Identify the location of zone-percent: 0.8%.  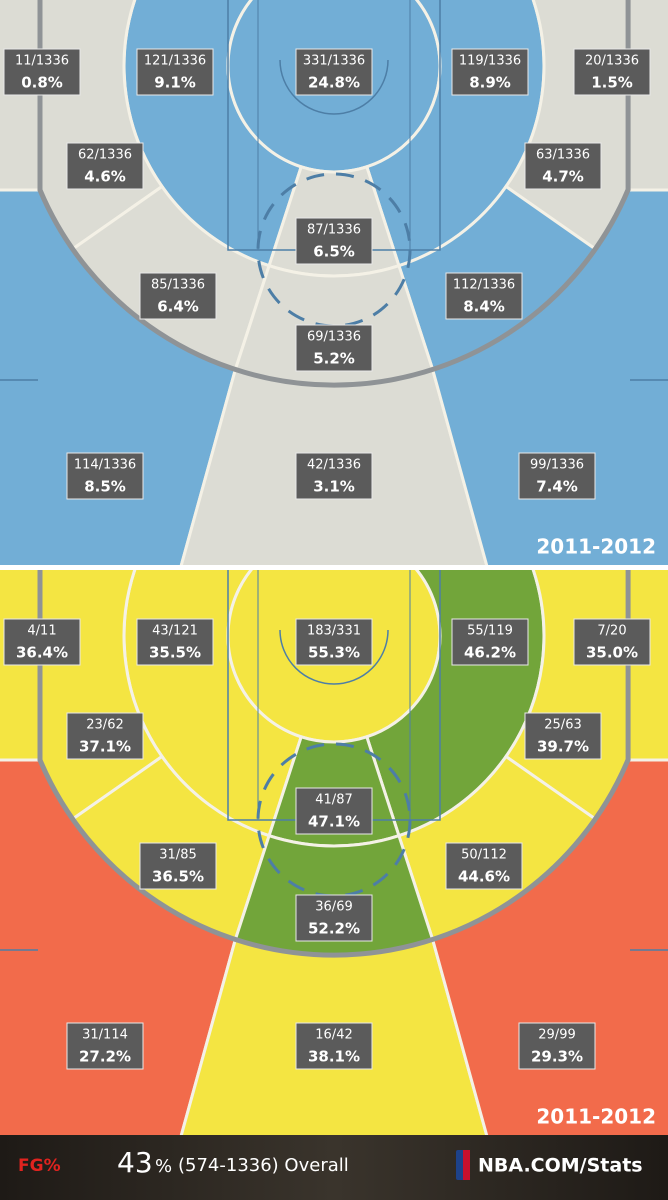
(42, 83).